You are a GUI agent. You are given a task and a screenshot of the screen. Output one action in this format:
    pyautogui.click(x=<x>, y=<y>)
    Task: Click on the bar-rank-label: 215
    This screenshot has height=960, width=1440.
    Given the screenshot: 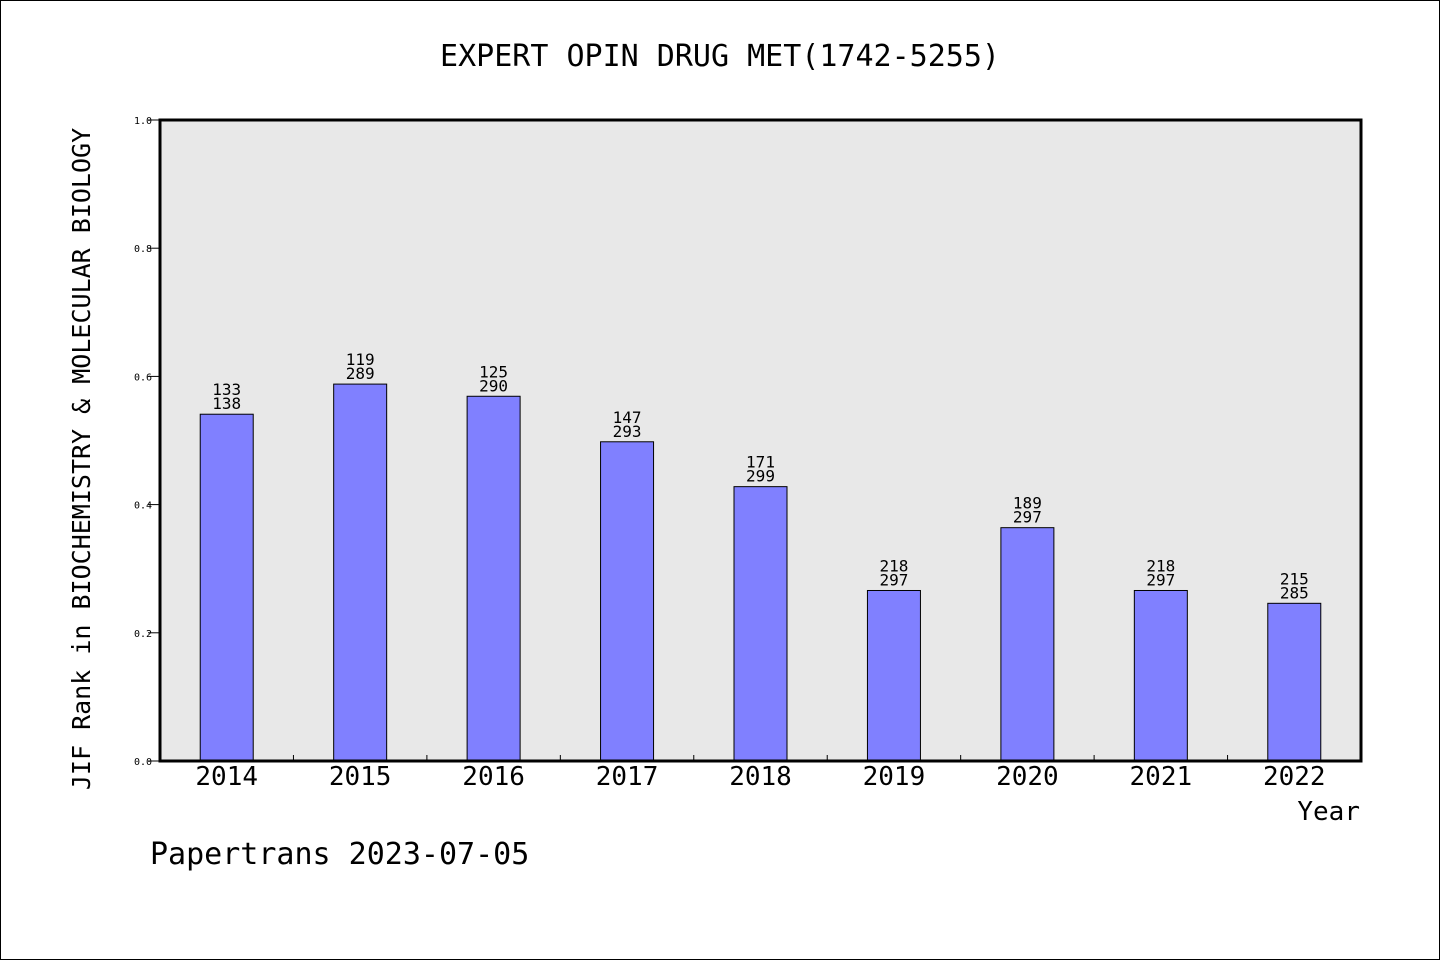 What is the action you would take?
    pyautogui.click(x=1294, y=578)
    